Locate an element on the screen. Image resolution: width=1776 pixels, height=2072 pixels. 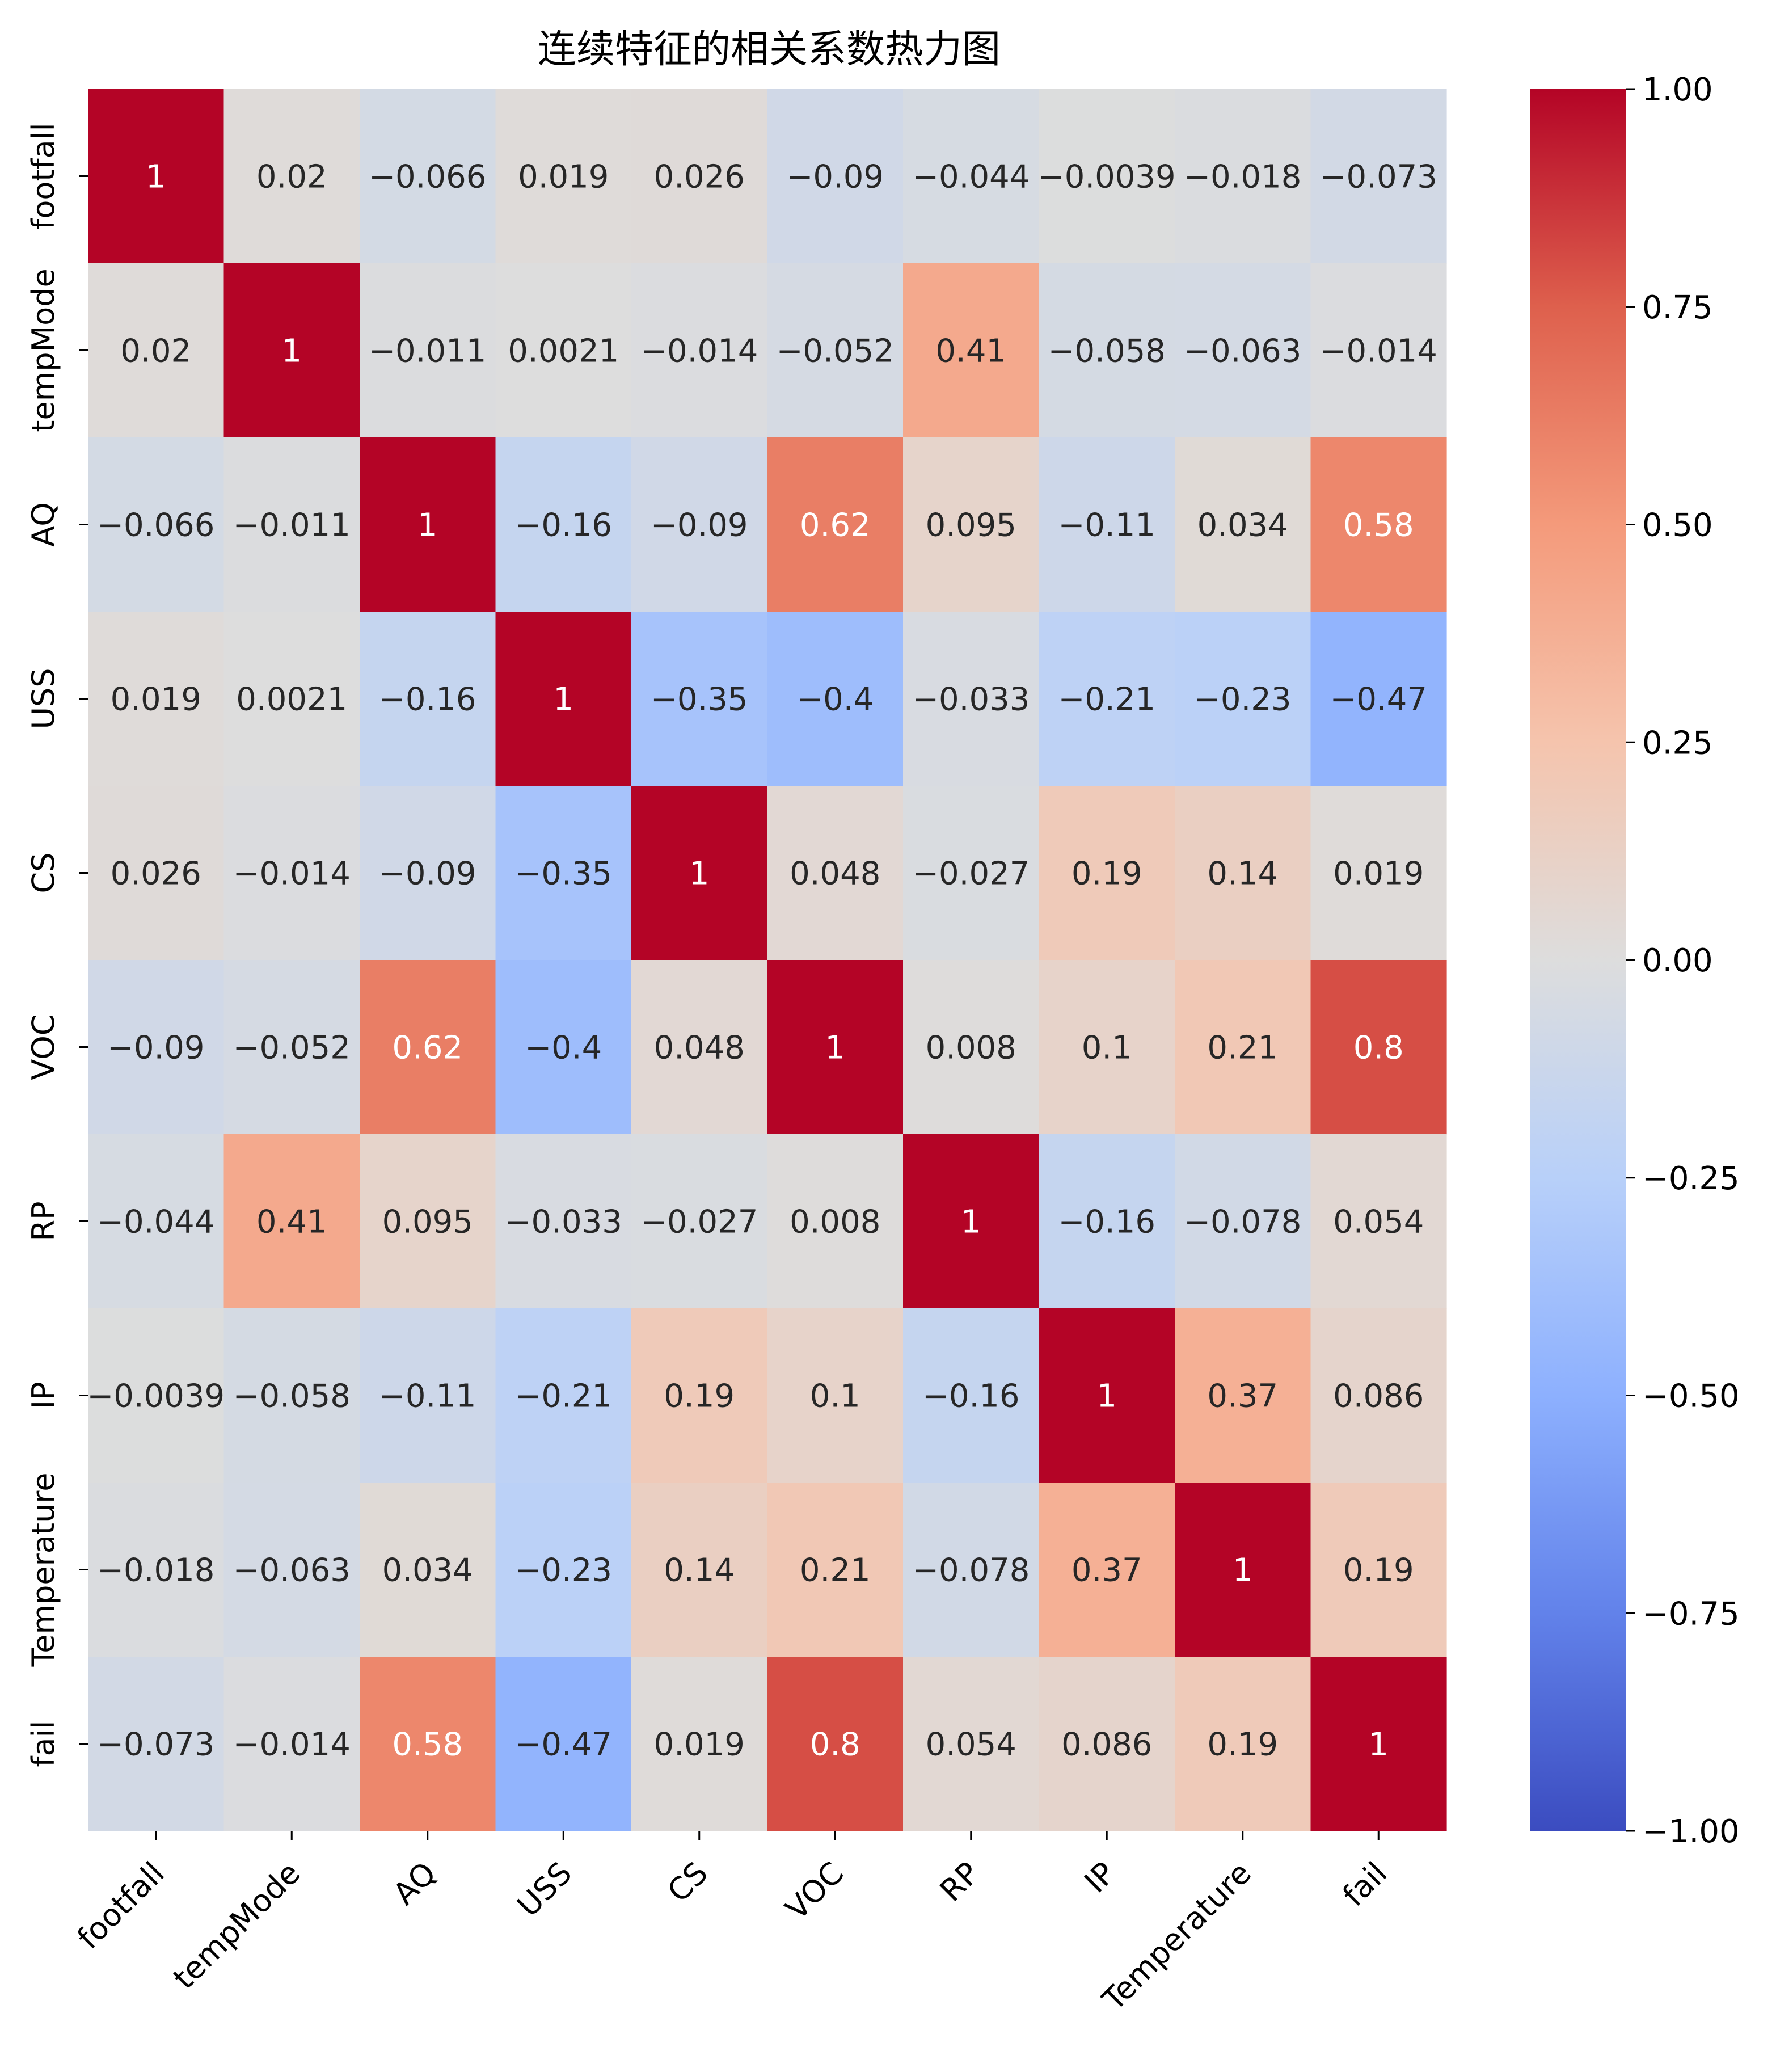
cell-value-label: −0.078 is located at coordinates (971, 1570).